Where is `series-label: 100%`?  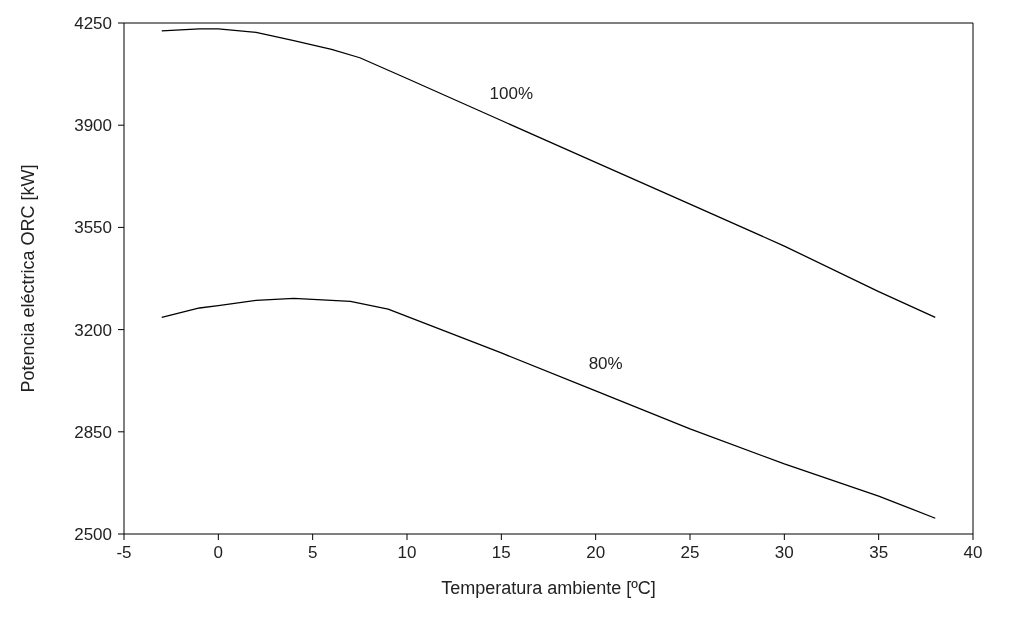
series-label: 100% is located at coordinates (511, 93).